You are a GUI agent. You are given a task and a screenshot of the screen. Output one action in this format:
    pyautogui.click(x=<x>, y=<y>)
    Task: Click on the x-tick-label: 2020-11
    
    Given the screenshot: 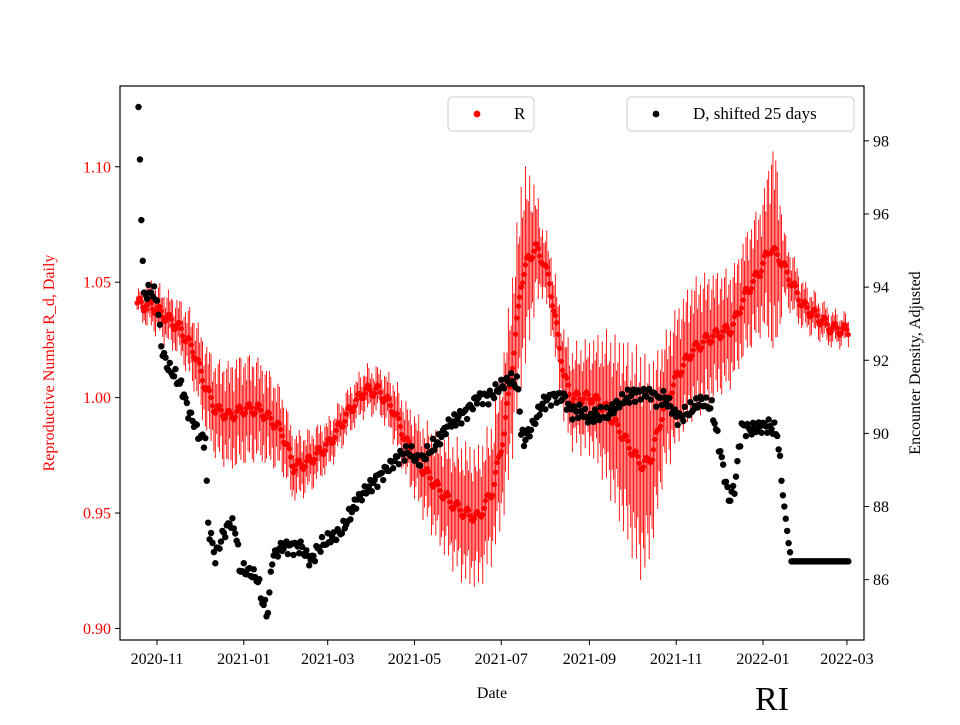 What is the action you would take?
    pyautogui.click(x=157, y=659)
    